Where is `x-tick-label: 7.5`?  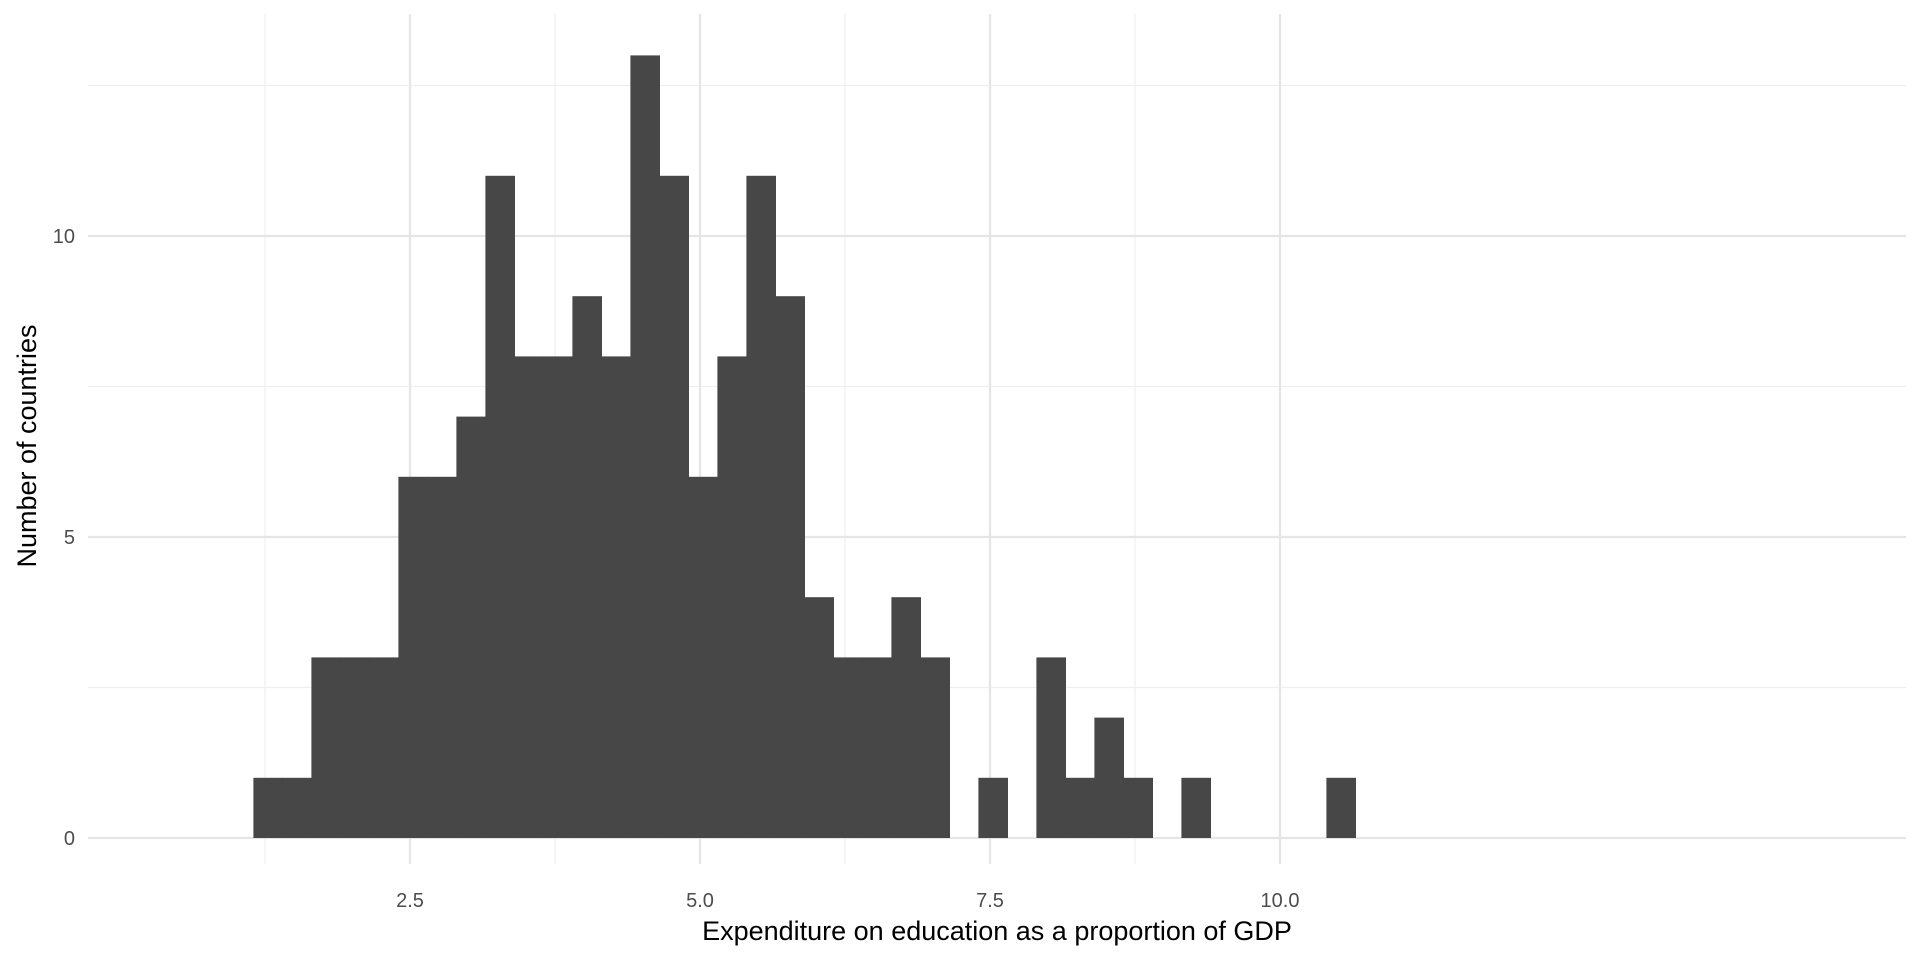 x-tick-label: 7.5 is located at coordinates (990, 901).